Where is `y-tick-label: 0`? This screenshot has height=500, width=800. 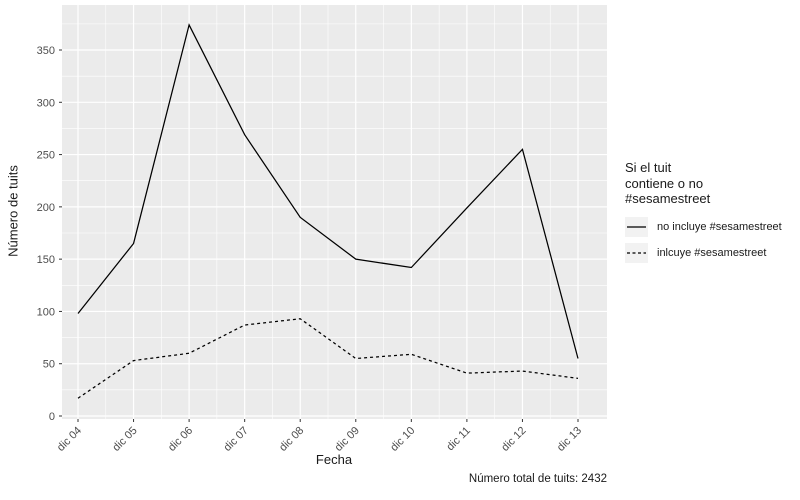 y-tick-label: 0 is located at coordinates (52, 417).